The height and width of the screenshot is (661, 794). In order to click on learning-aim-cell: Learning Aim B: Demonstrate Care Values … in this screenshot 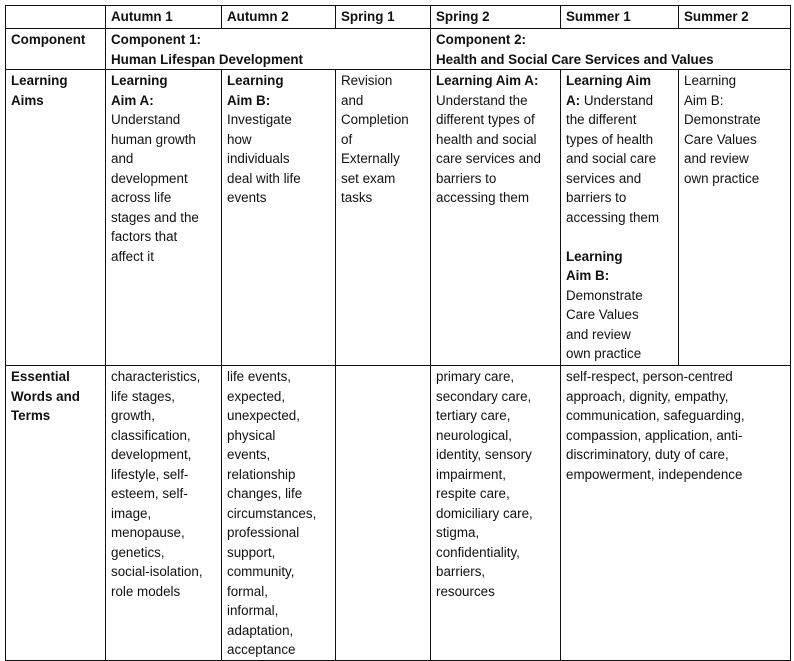, I will do `click(734, 217)`.